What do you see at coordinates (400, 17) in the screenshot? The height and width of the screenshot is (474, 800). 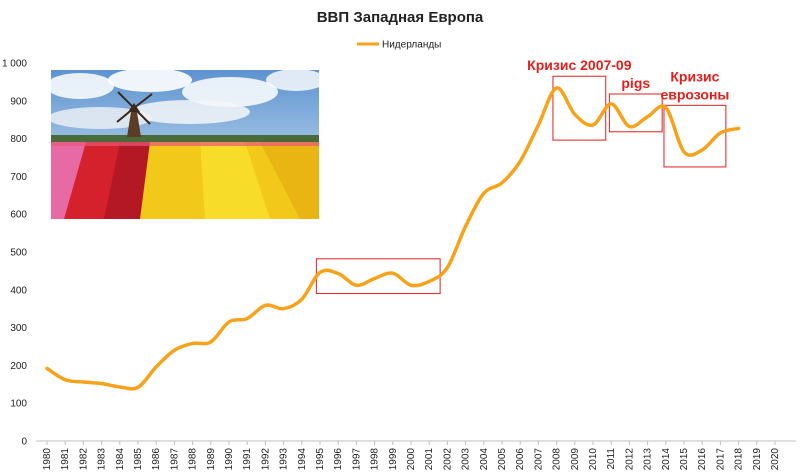 I see `chart-title: ВВП Западная Европа` at bounding box center [400, 17].